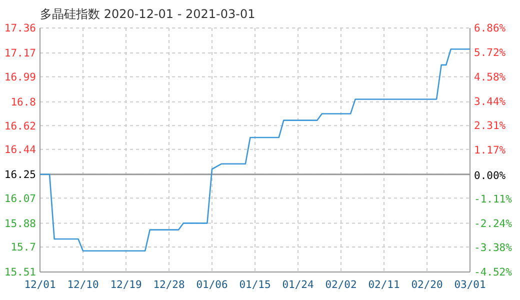  I want to click on y-tick-label: 16.62, so click(20, 126).